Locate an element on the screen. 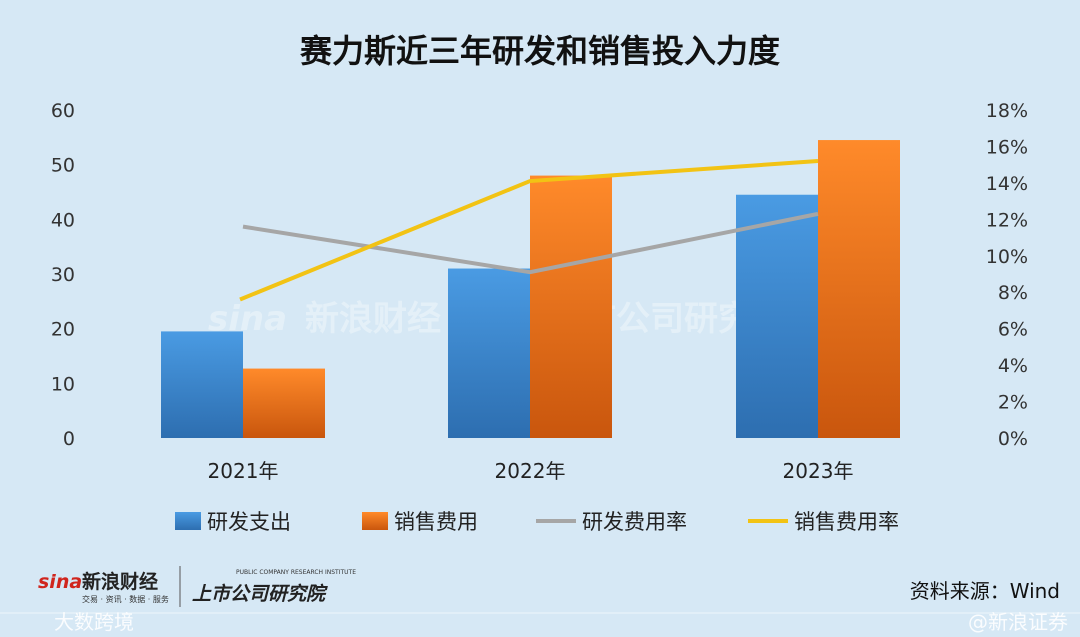  y-left-tick-label: 10 is located at coordinates (63, 384).